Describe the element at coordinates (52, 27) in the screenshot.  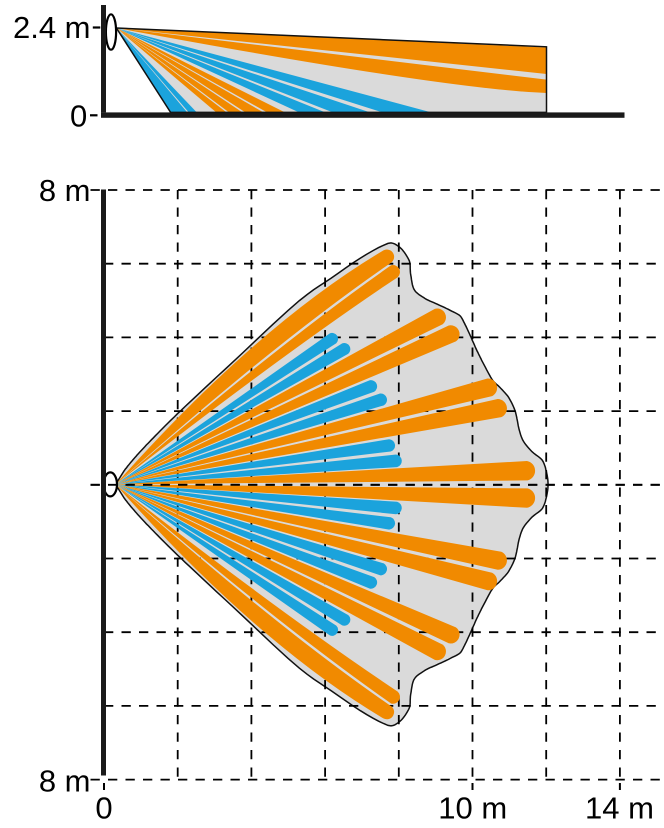
I see `svg-text: 2.4 m` at that location.